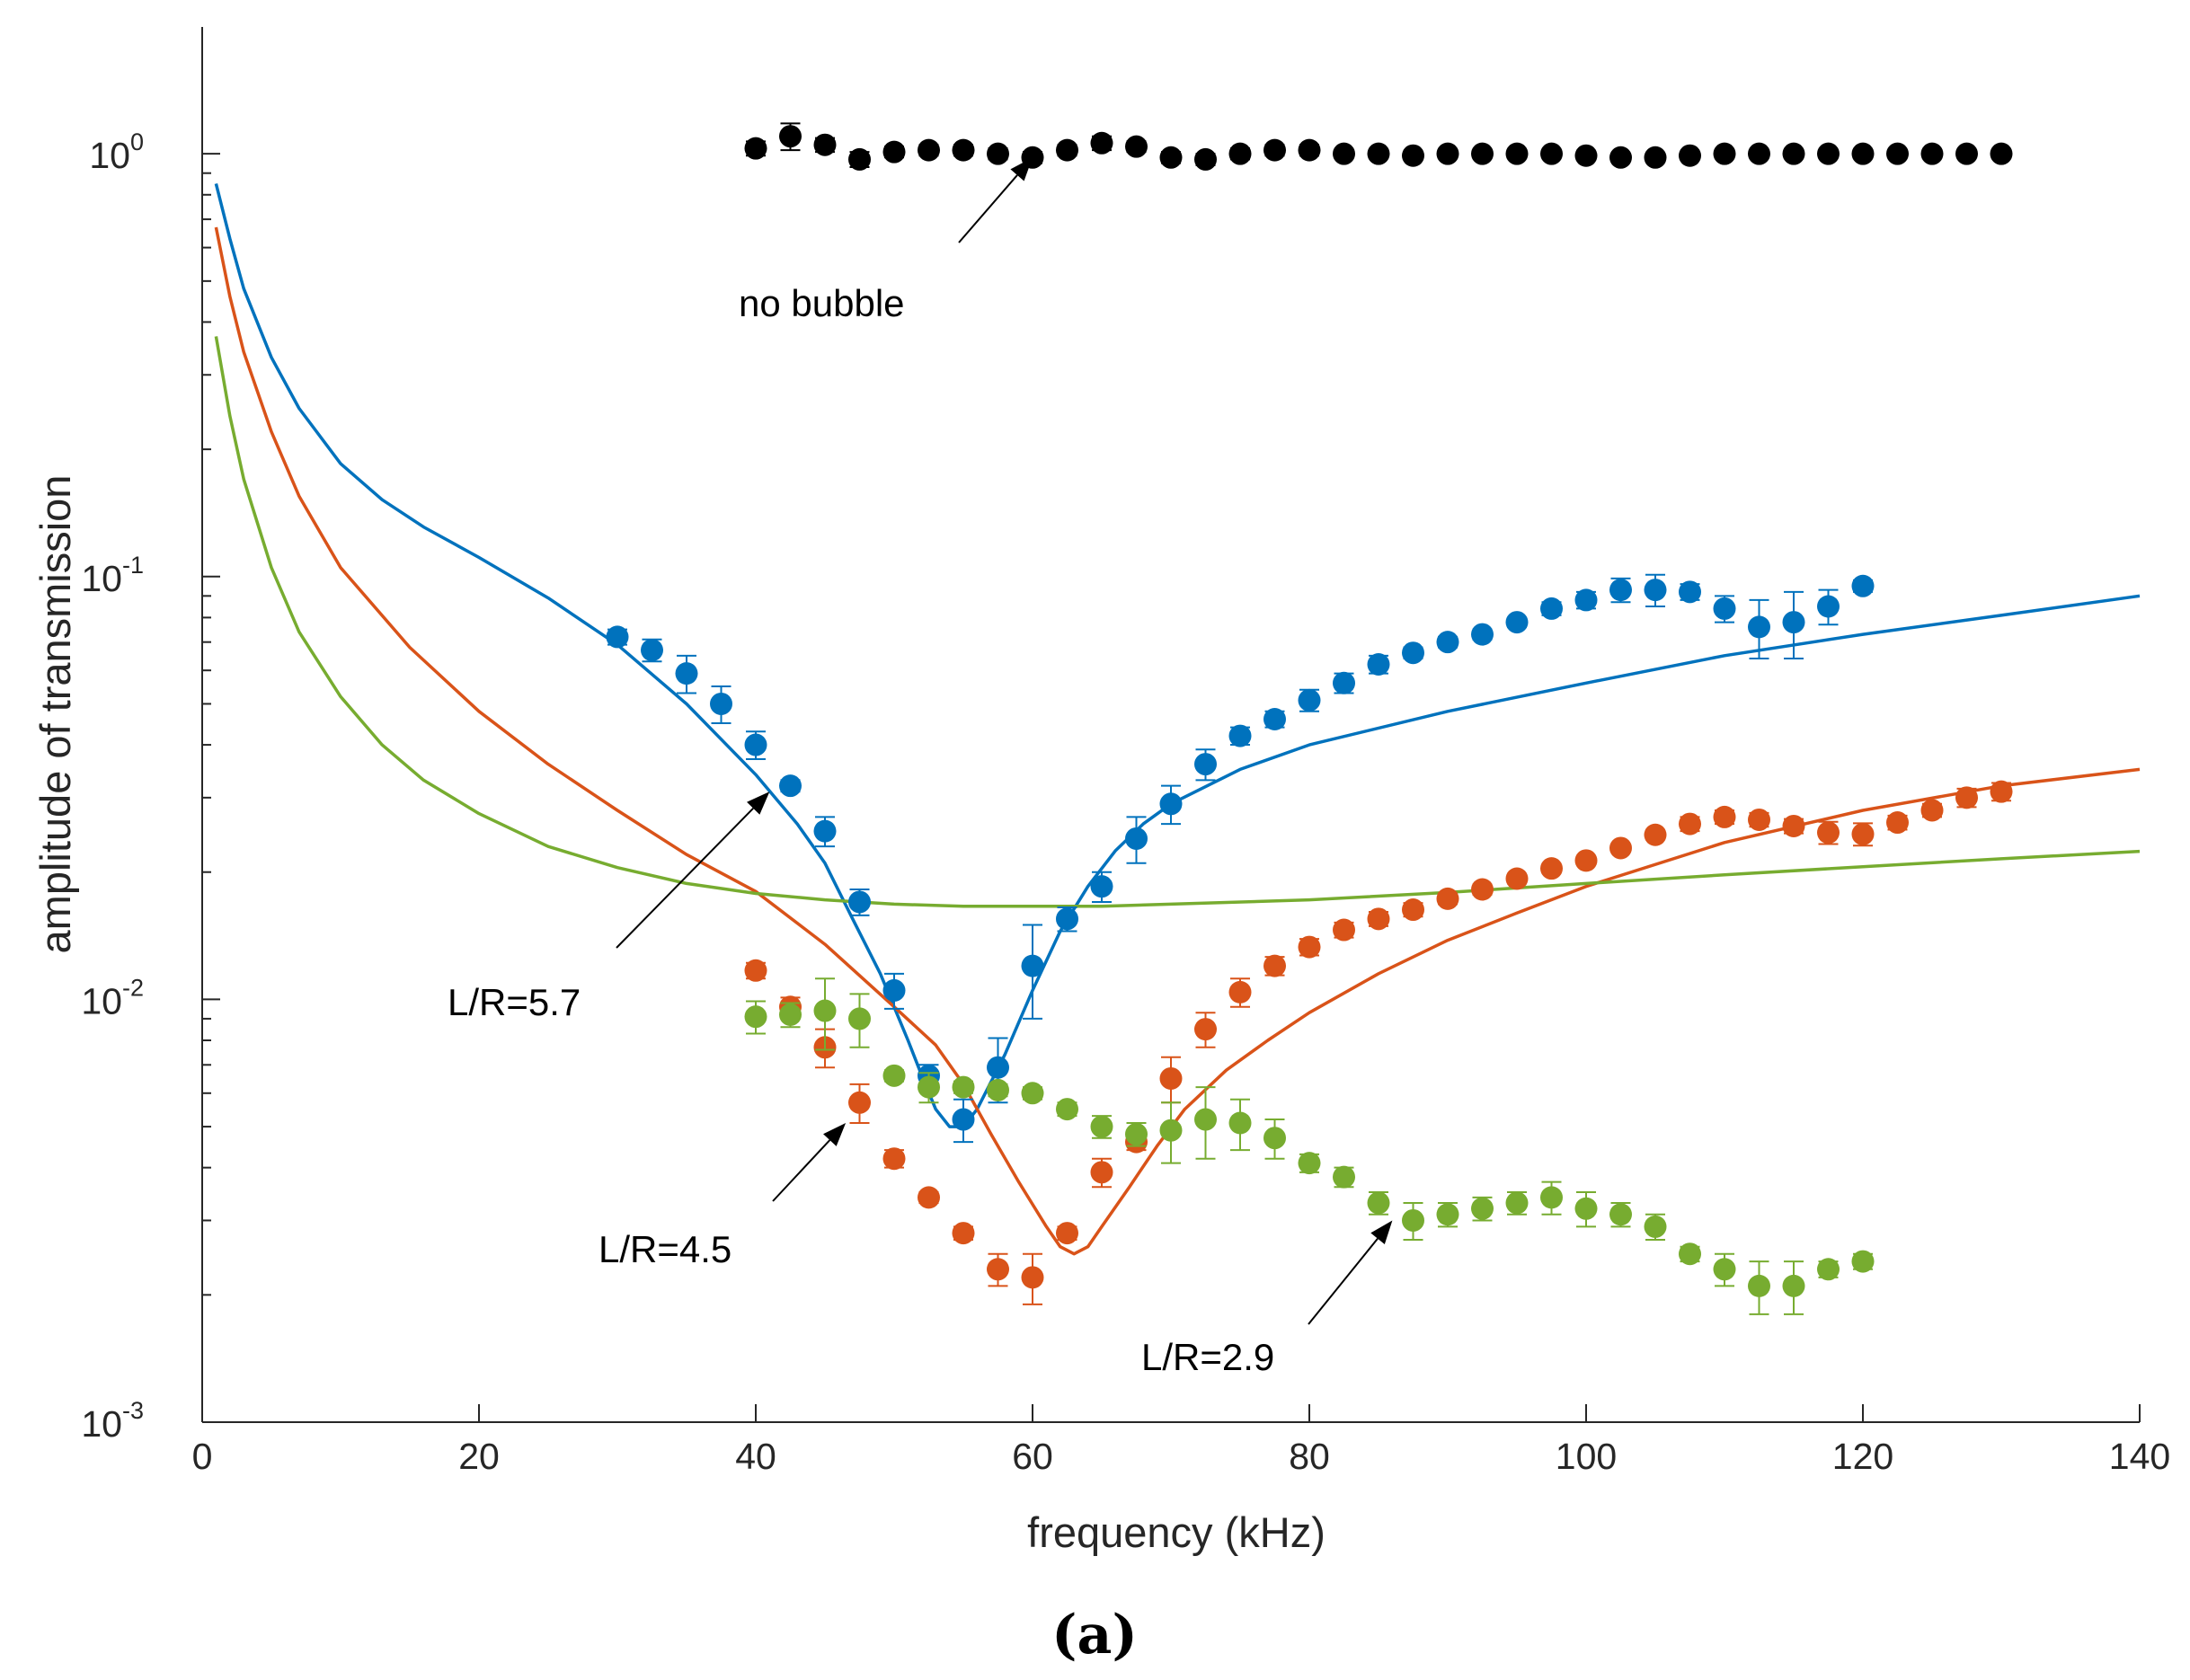 This screenshot has width=2190, height=1680. What do you see at coordinates (665, 1249) in the screenshot?
I see `annotation-label: L/R=4.5` at bounding box center [665, 1249].